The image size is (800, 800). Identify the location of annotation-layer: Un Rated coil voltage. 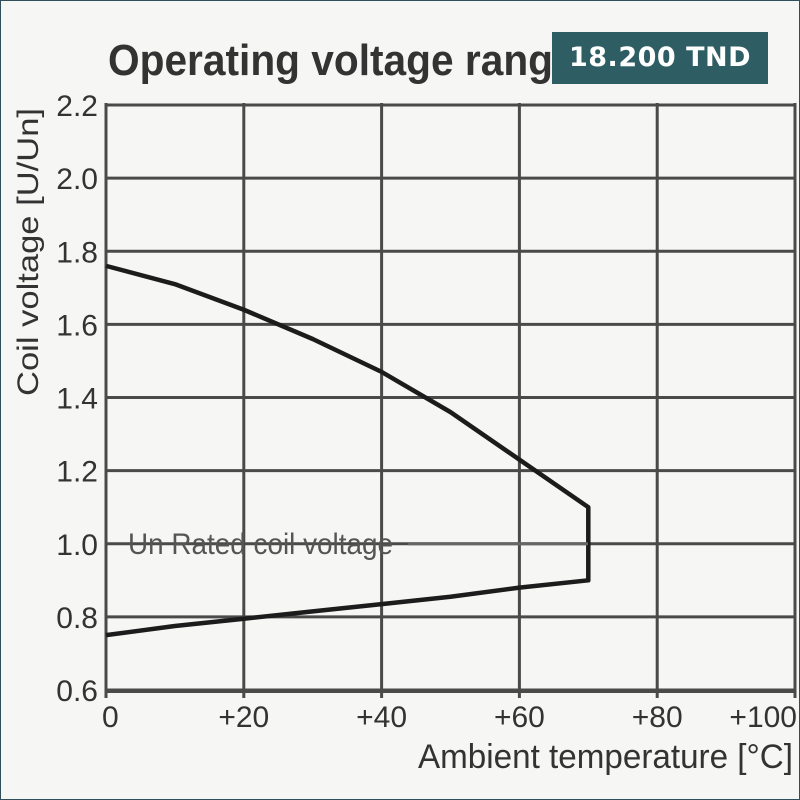
(358, 544).